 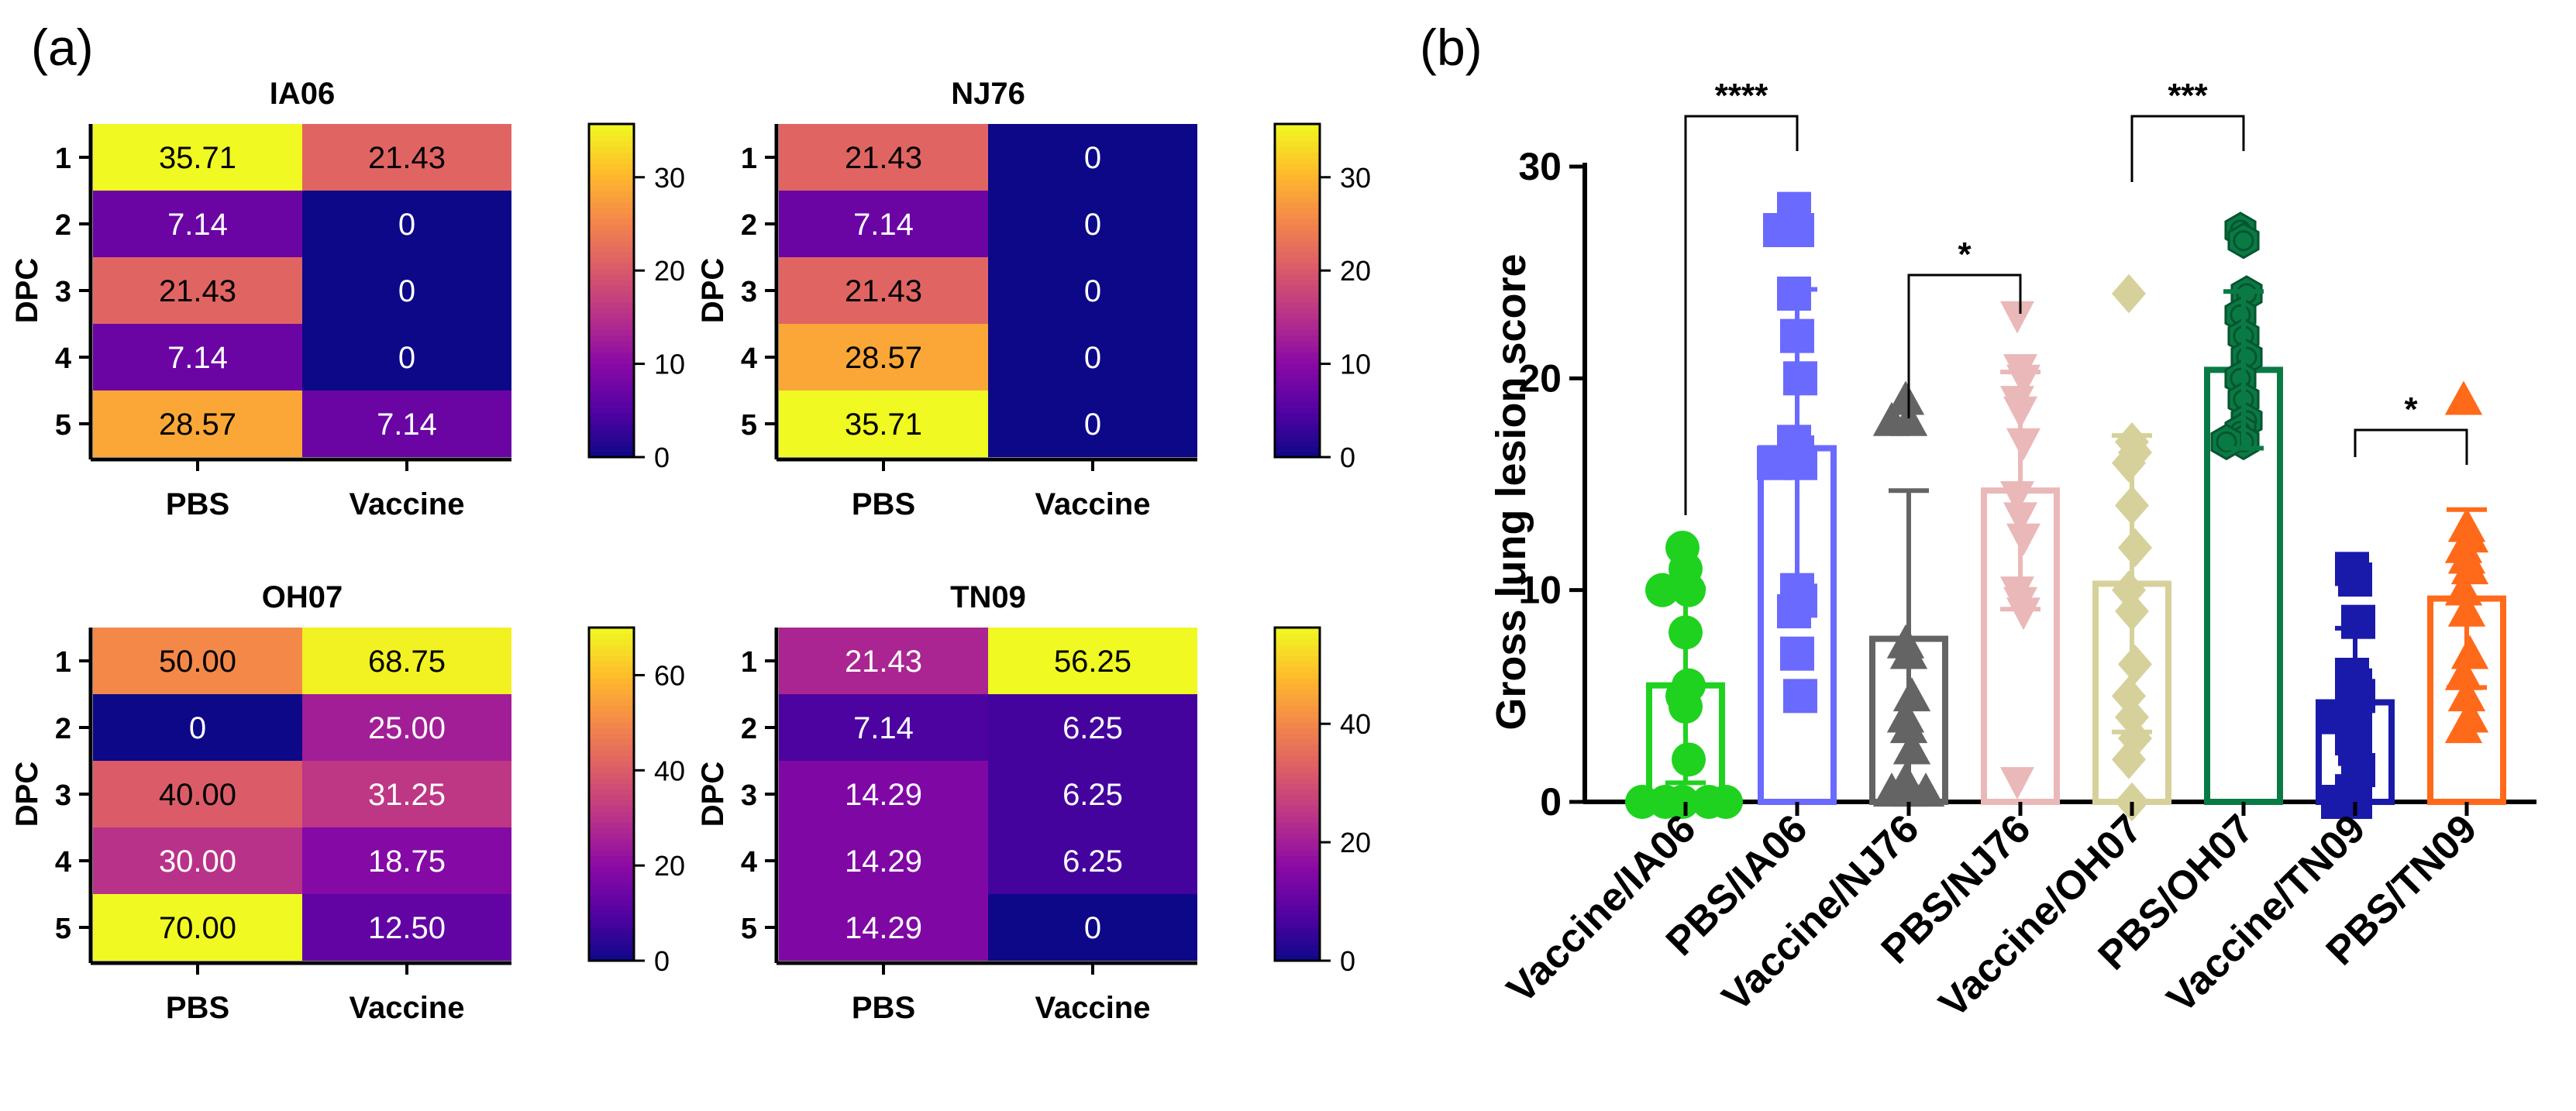 I want to click on panel-b-label: (b), so click(x=1451, y=47).